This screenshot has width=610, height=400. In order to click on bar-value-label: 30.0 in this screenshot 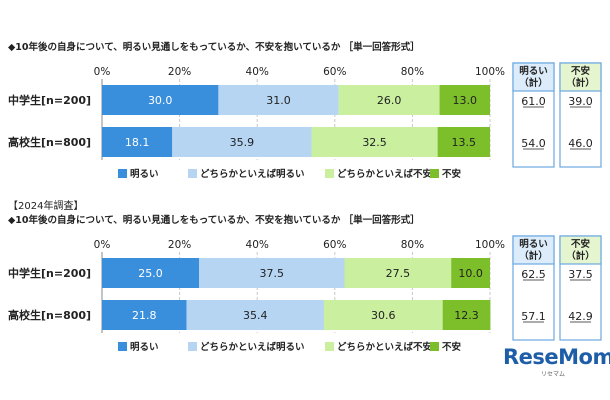, I will do `click(160, 100)`.